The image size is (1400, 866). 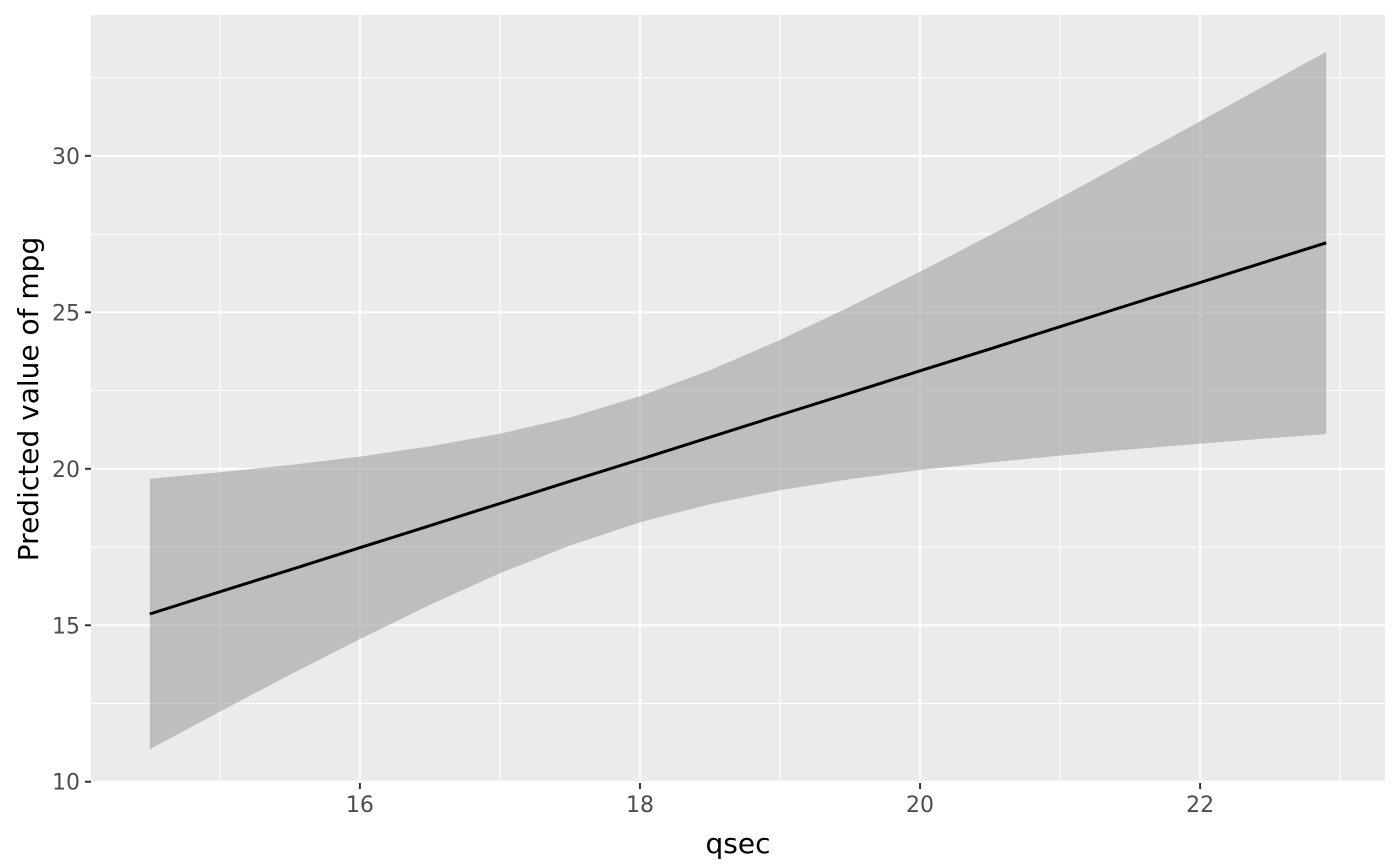 I want to click on y-axis-tick-label: 25, so click(x=66, y=313).